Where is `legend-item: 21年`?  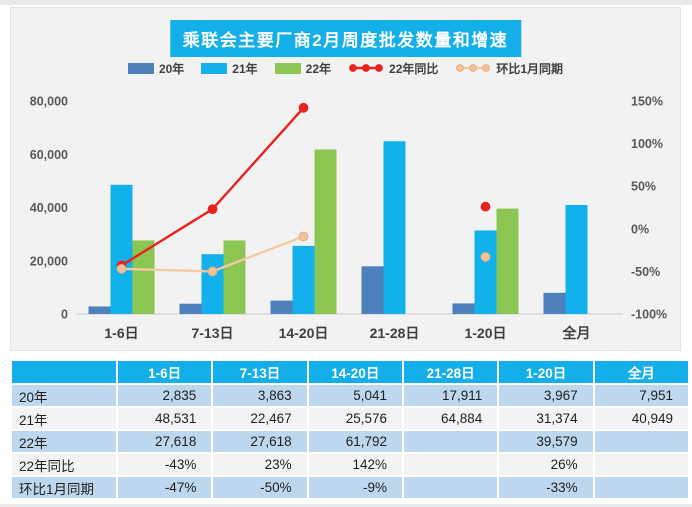
legend-item: 21年 is located at coordinates (229, 68).